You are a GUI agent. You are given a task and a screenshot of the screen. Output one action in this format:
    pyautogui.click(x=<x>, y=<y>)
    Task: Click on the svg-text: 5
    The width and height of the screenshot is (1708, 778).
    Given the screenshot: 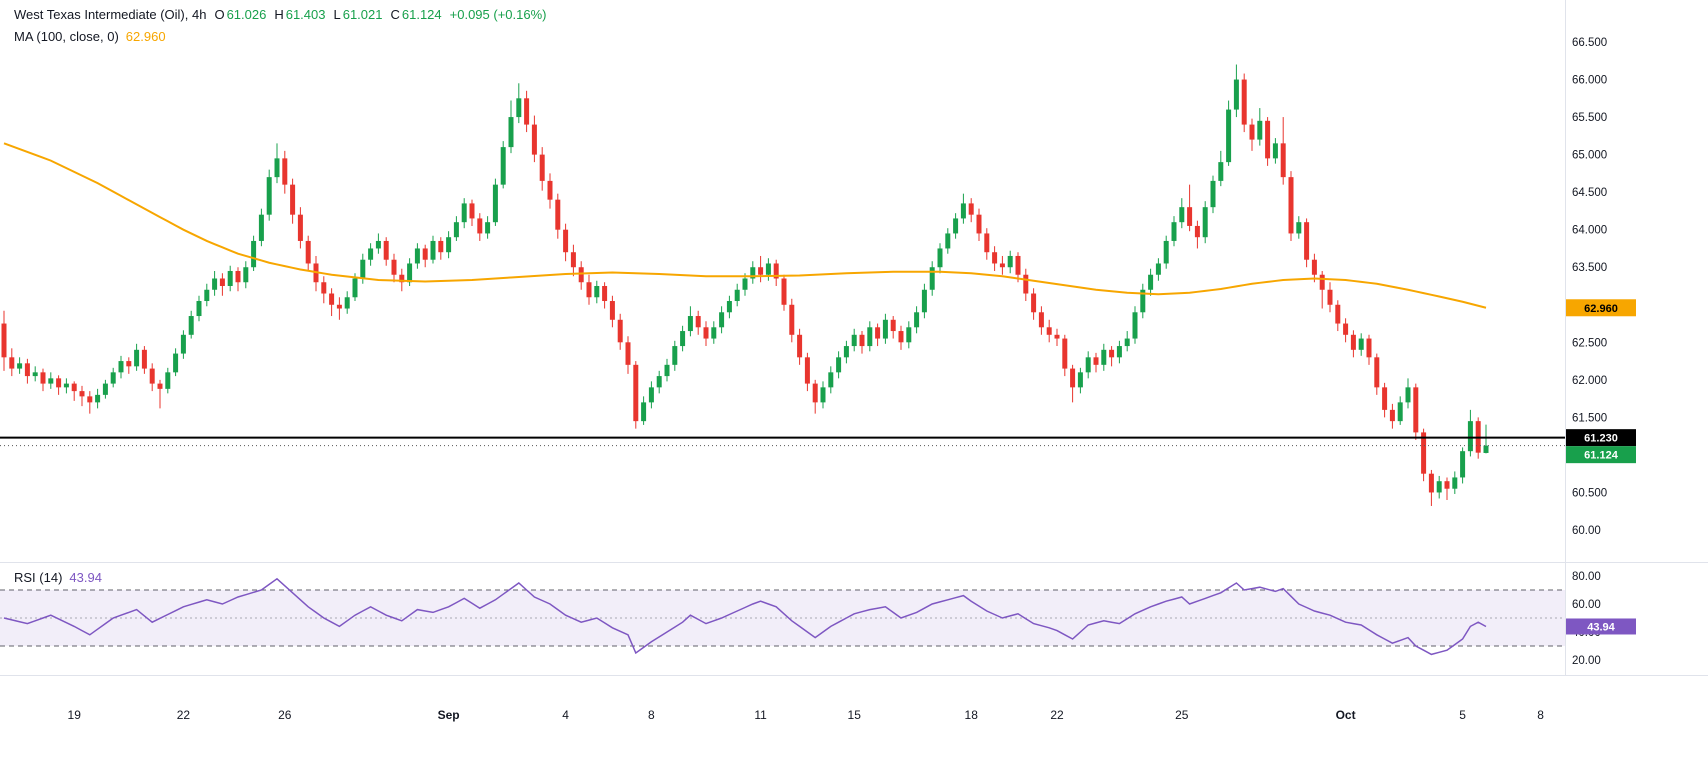 What is the action you would take?
    pyautogui.click(x=1462, y=715)
    